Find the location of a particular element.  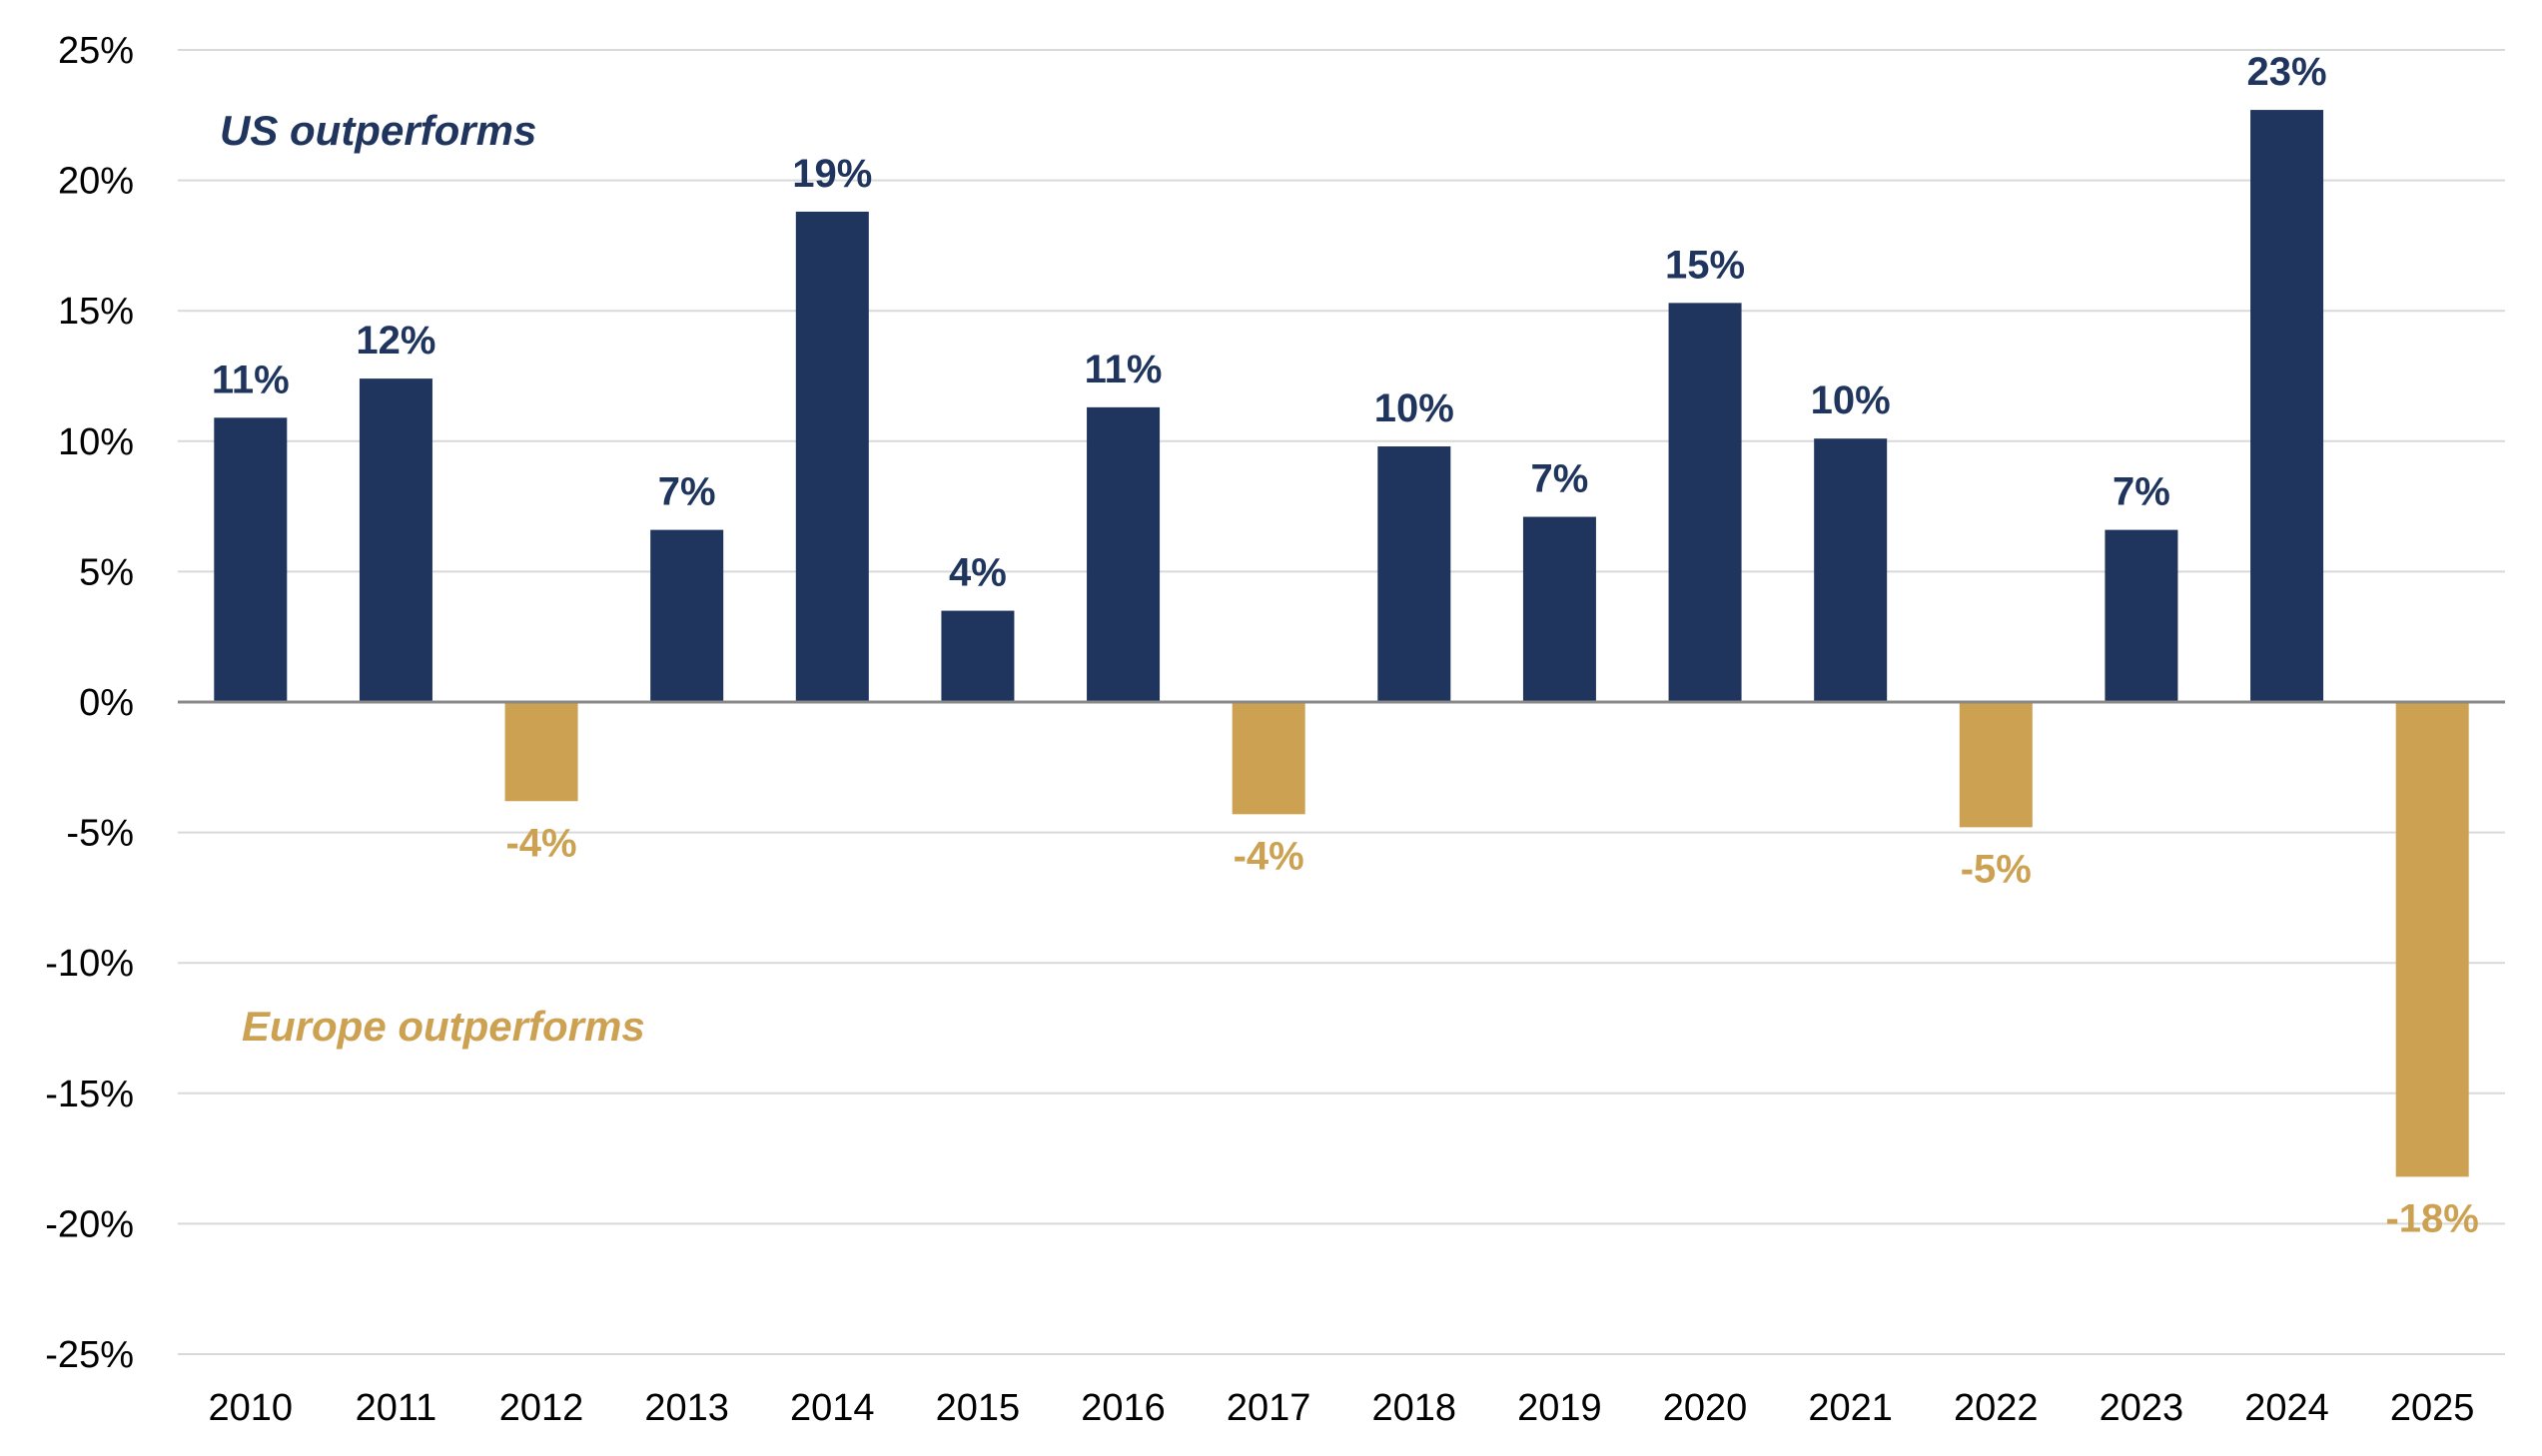

data-label: 15% is located at coordinates (1705, 265).